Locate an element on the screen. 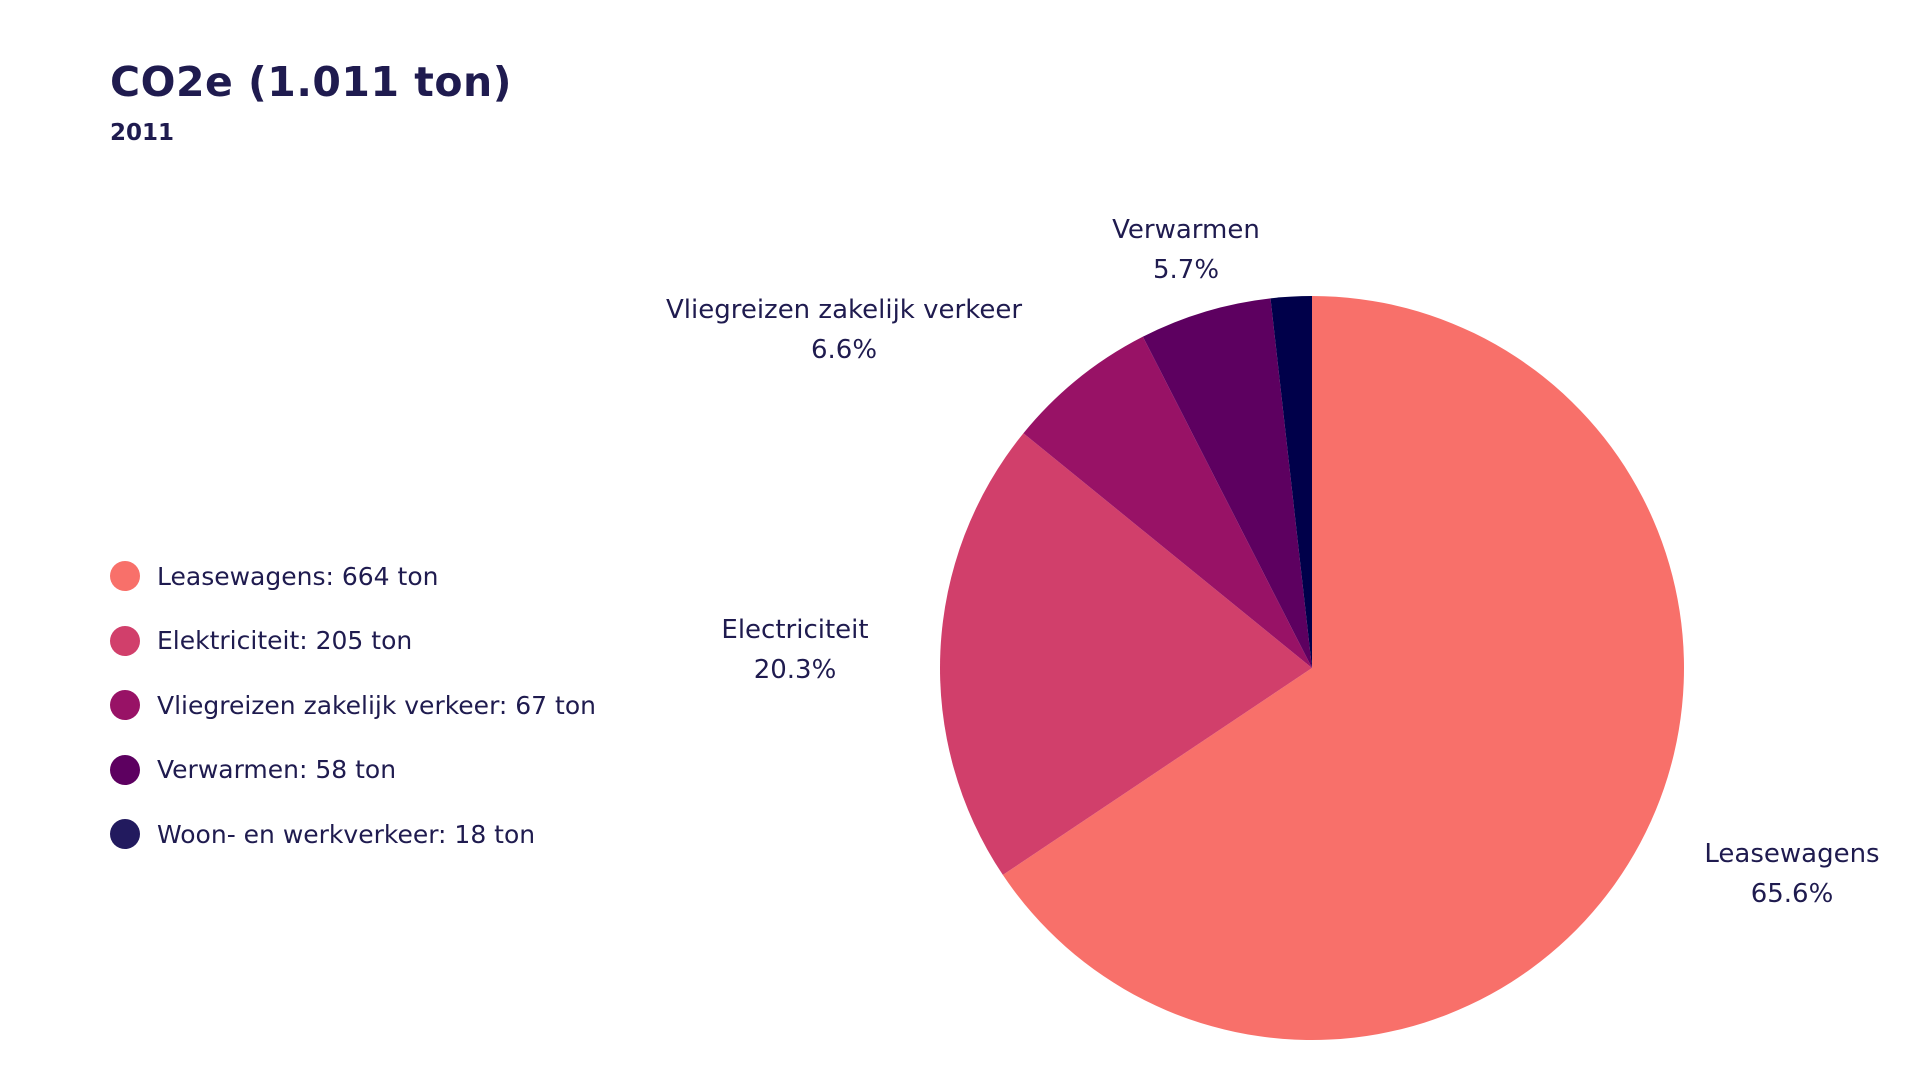  slice-label-name: Leasewagens is located at coordinates (1791, 854).